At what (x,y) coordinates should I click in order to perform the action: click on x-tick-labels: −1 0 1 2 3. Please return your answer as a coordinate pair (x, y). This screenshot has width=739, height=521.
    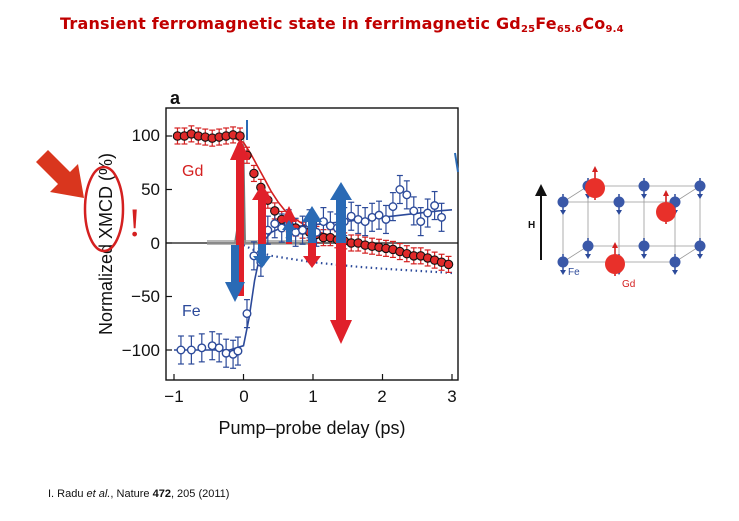
    Looking at the image, I should click on (310, 396).